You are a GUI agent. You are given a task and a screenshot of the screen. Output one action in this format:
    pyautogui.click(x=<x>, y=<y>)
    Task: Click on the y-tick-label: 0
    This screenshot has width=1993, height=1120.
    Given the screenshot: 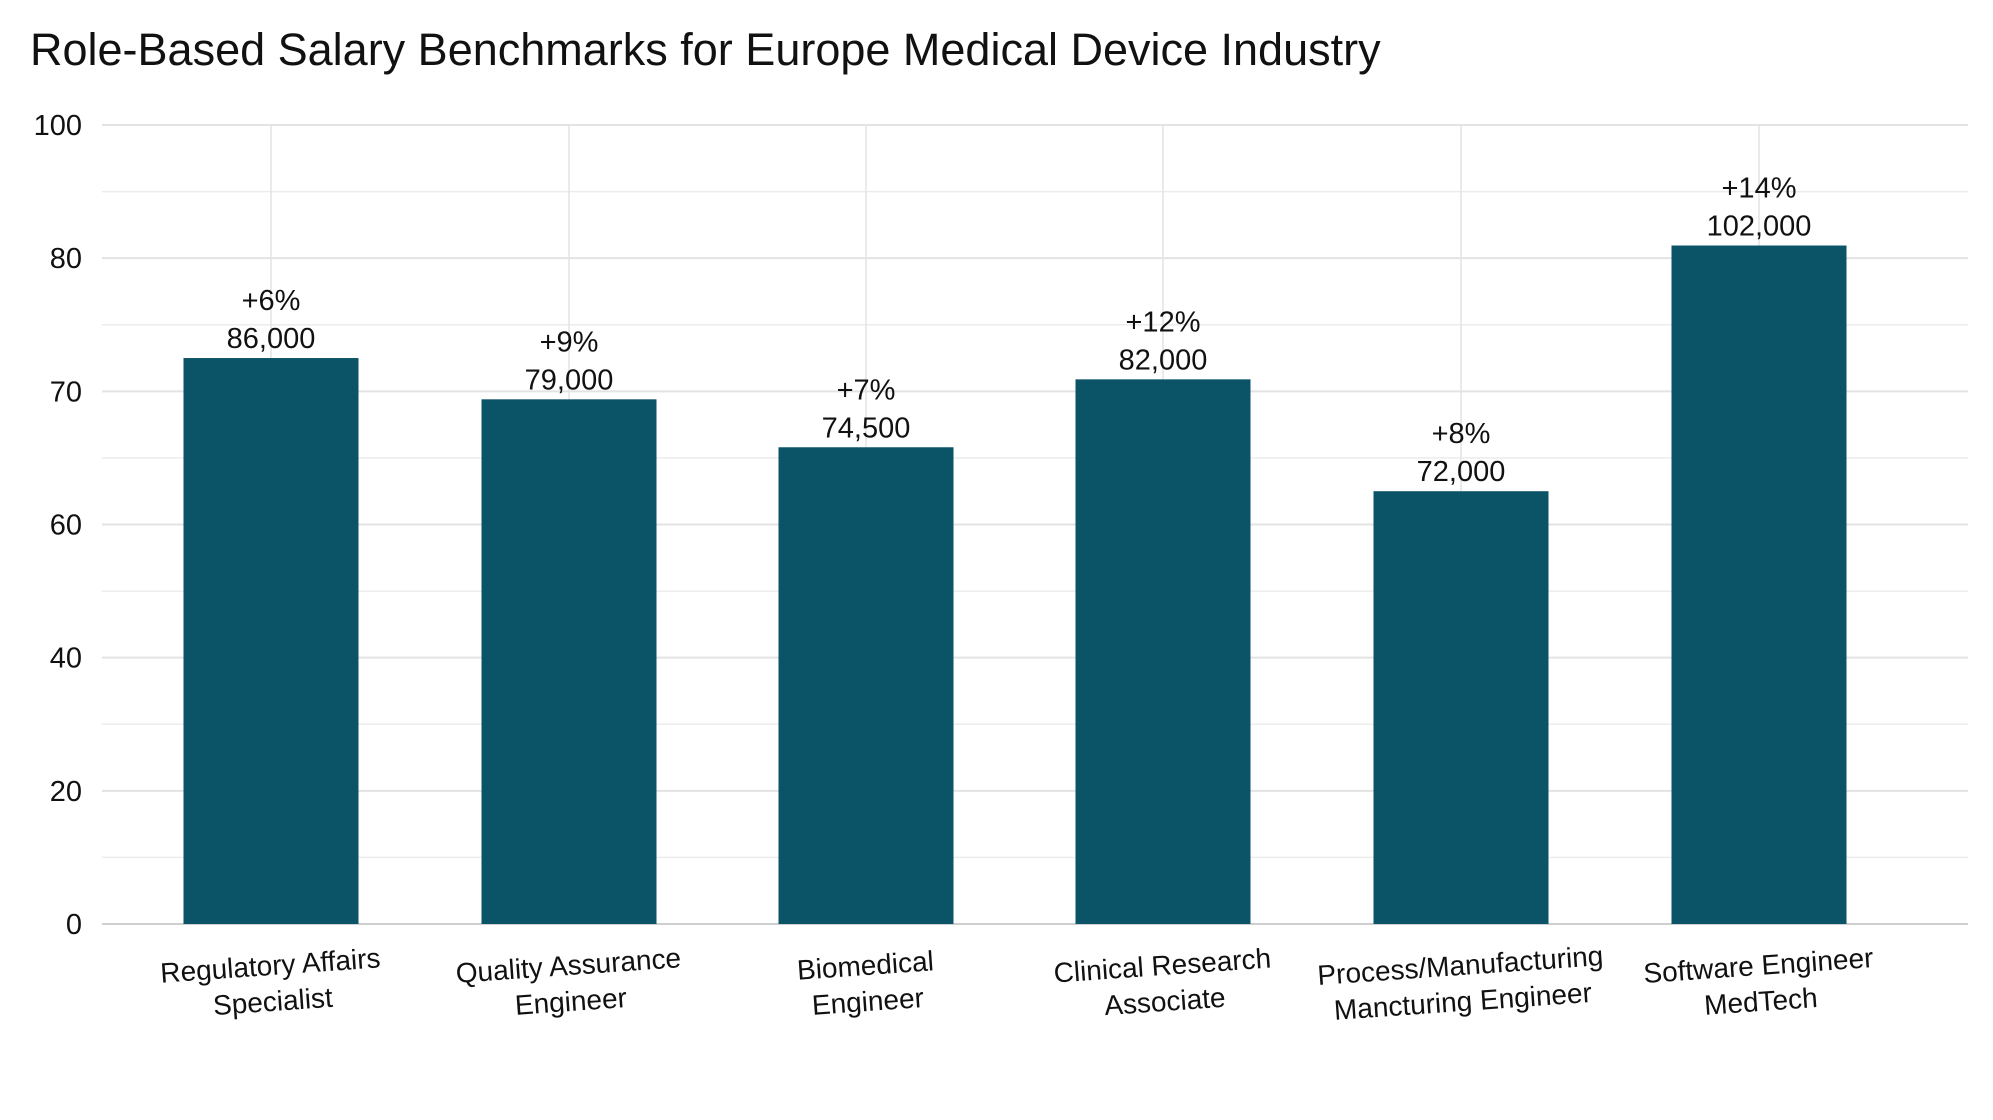 What is the action you would take?
    pyautogui.click(x=74, y=925)
    